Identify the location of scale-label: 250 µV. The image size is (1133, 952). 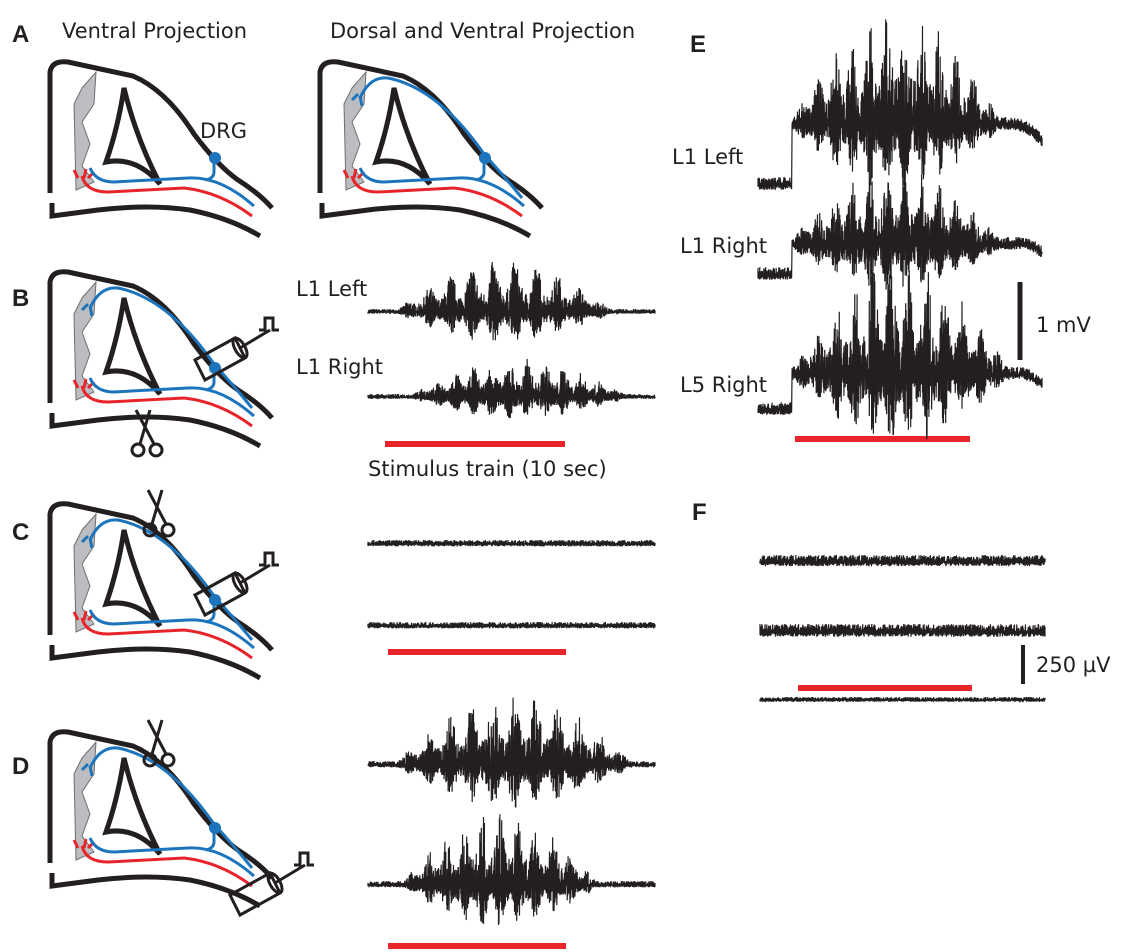
(1073, 665).